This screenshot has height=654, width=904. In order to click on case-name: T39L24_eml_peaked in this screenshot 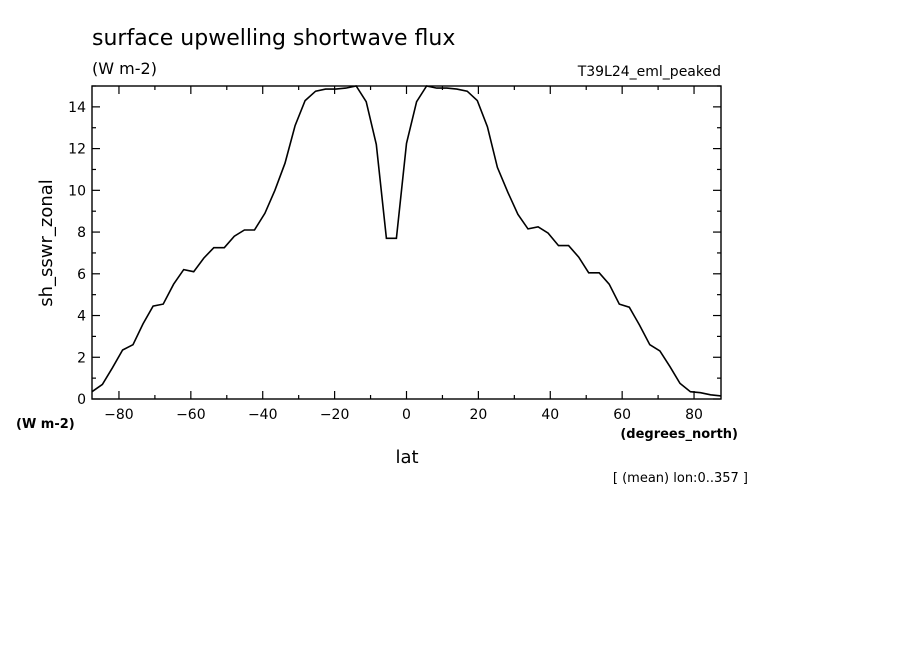, I will do `click(649, 72)`.